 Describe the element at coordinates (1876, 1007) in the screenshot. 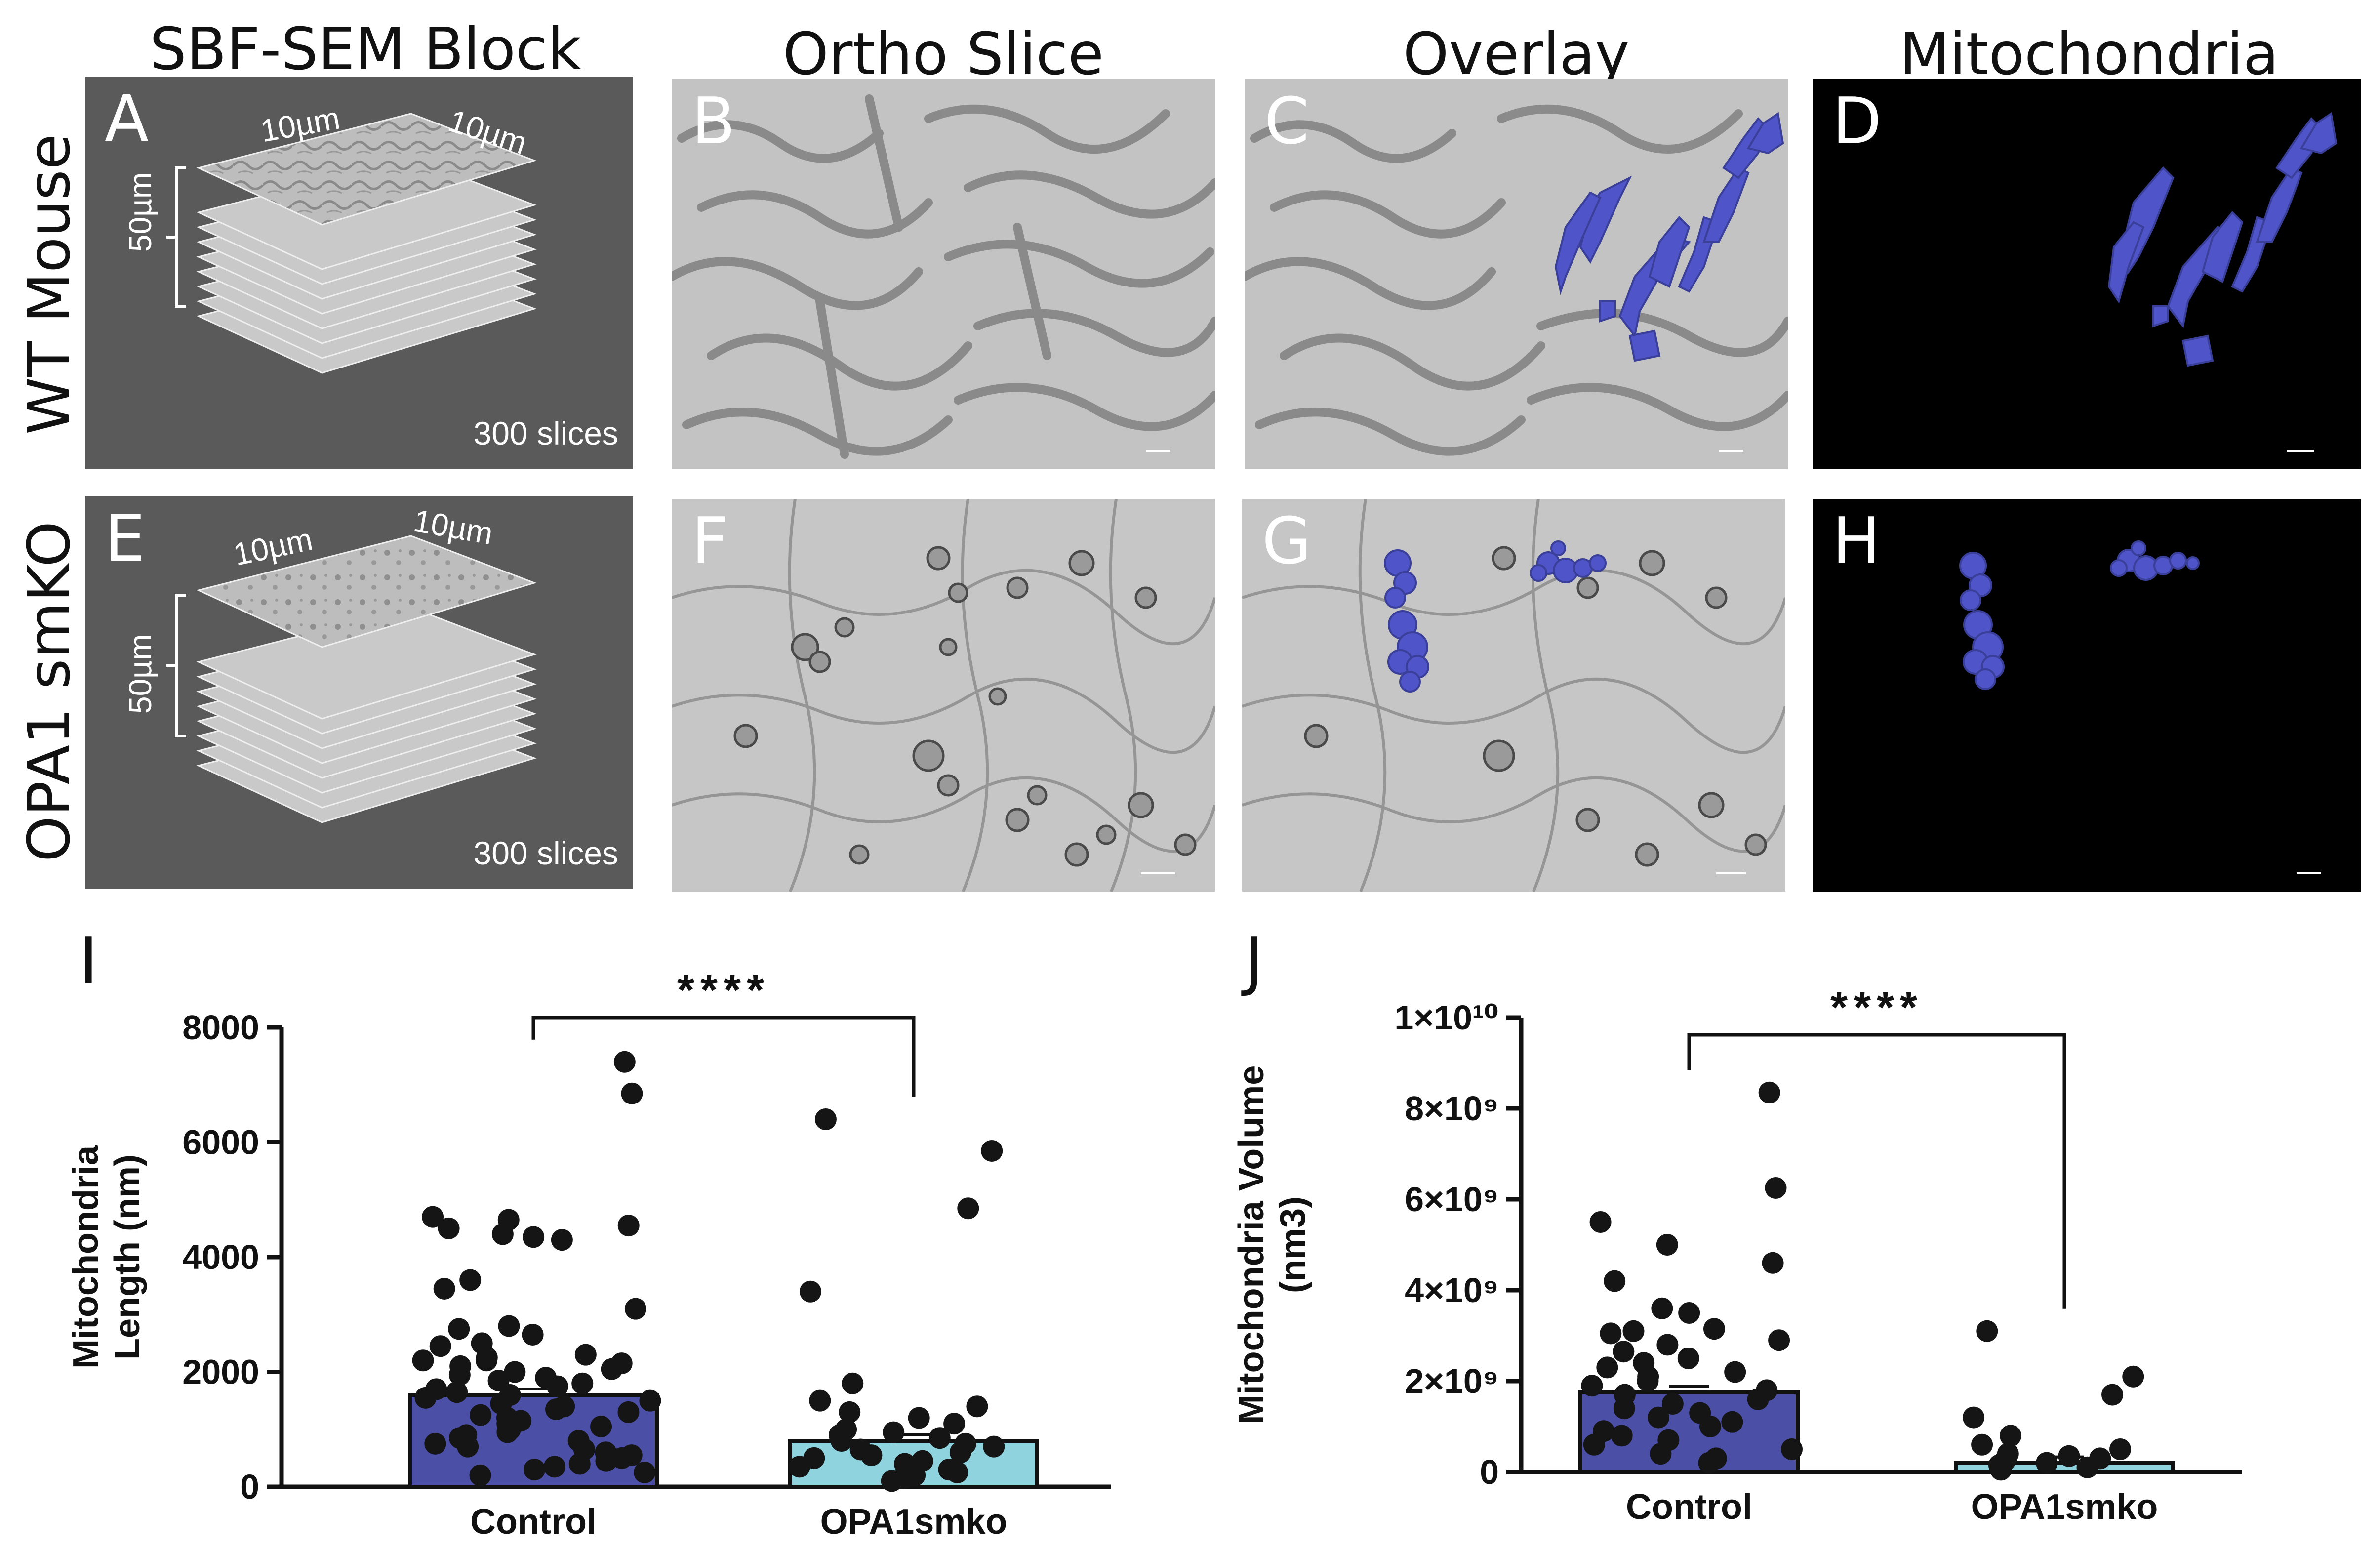

I see `significance-label: ****` at that location.